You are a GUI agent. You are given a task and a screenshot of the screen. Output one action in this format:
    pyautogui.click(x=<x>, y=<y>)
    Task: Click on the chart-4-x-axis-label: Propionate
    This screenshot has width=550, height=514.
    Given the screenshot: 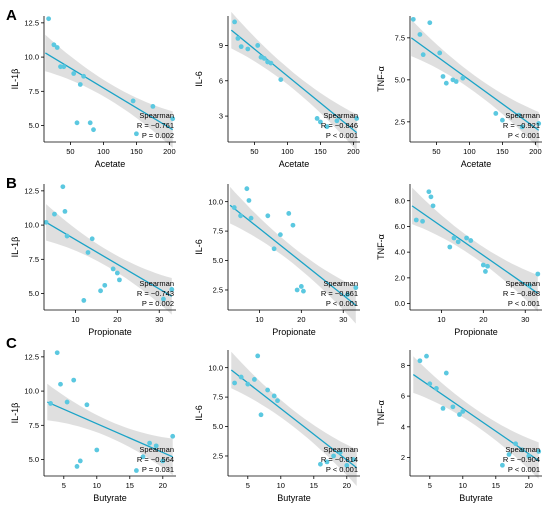 What is the action you would take?
    pyautogui.click(x=110, y=332)
    